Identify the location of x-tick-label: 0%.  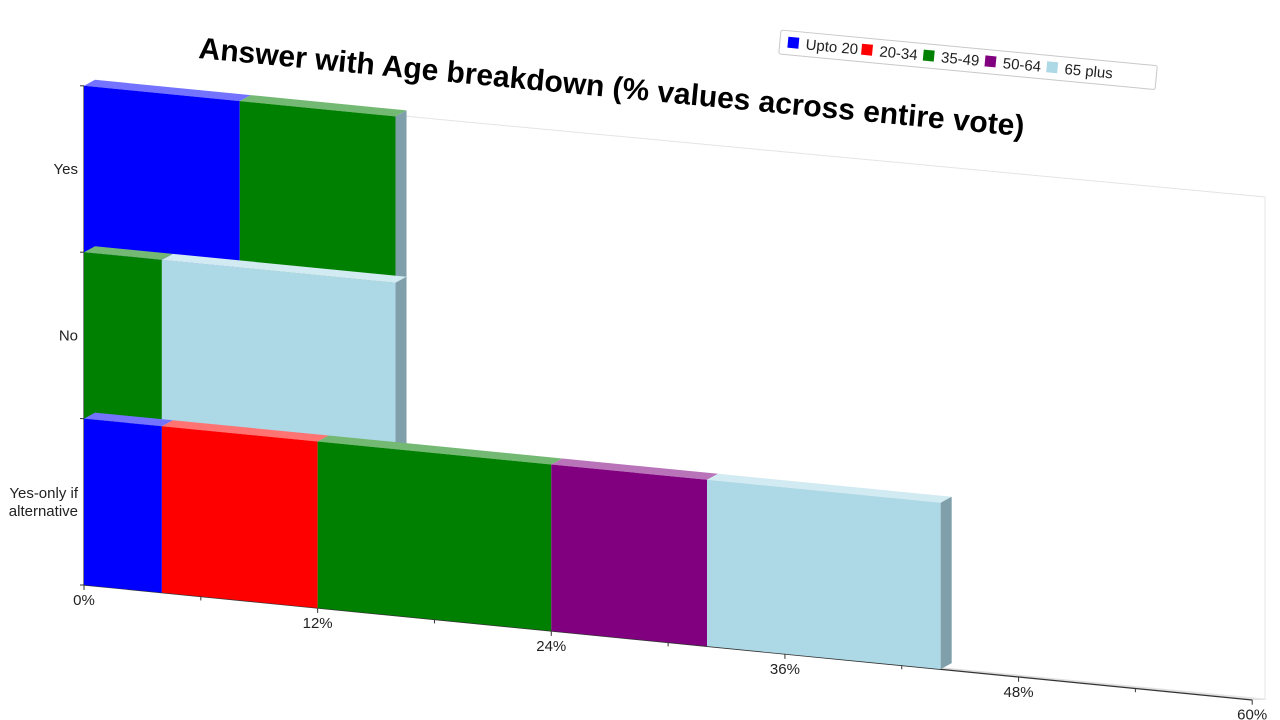
(84, 600).